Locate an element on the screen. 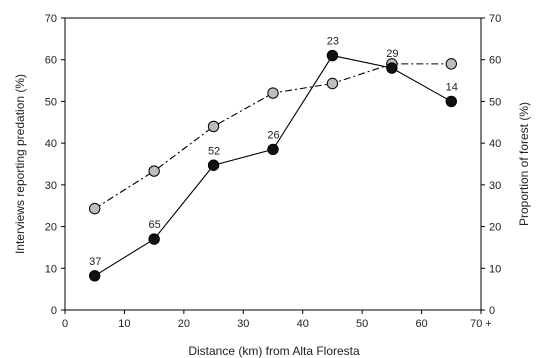  data-label: 37 is located at coordinates (95, 262).